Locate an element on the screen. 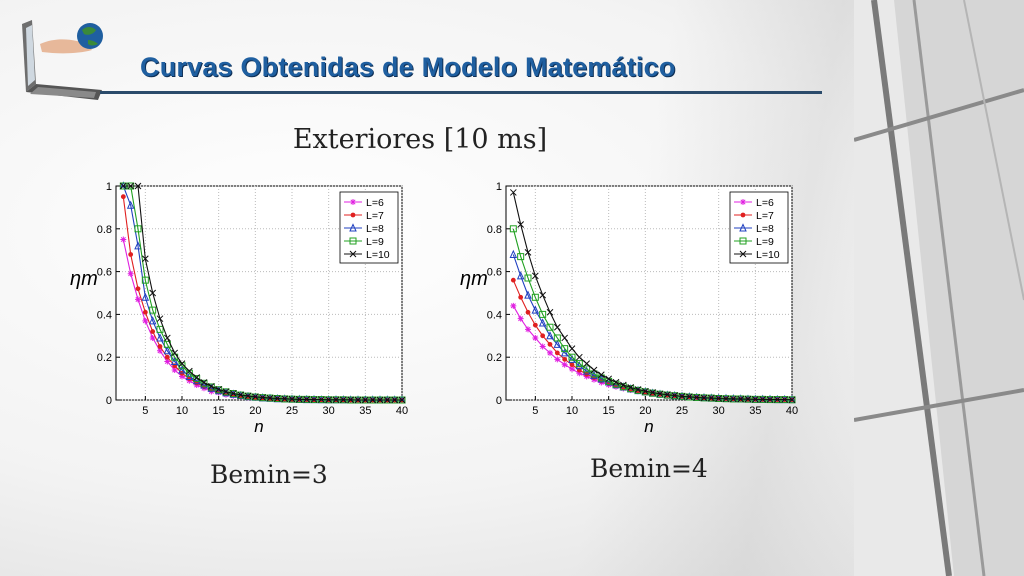 The height and width of the screenshot is (576, 1024). x-tick-label: 5 is located at coordinates (535, 411).